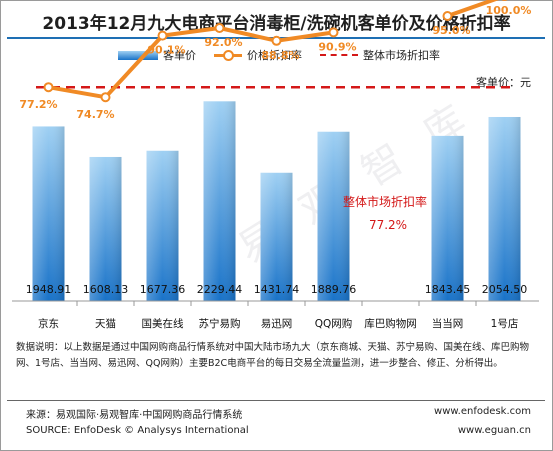 Image resolution: width=553 pixels, height=451 pixels. I want to click on source-url-2: www.eguan.cn, so click(494, 430).